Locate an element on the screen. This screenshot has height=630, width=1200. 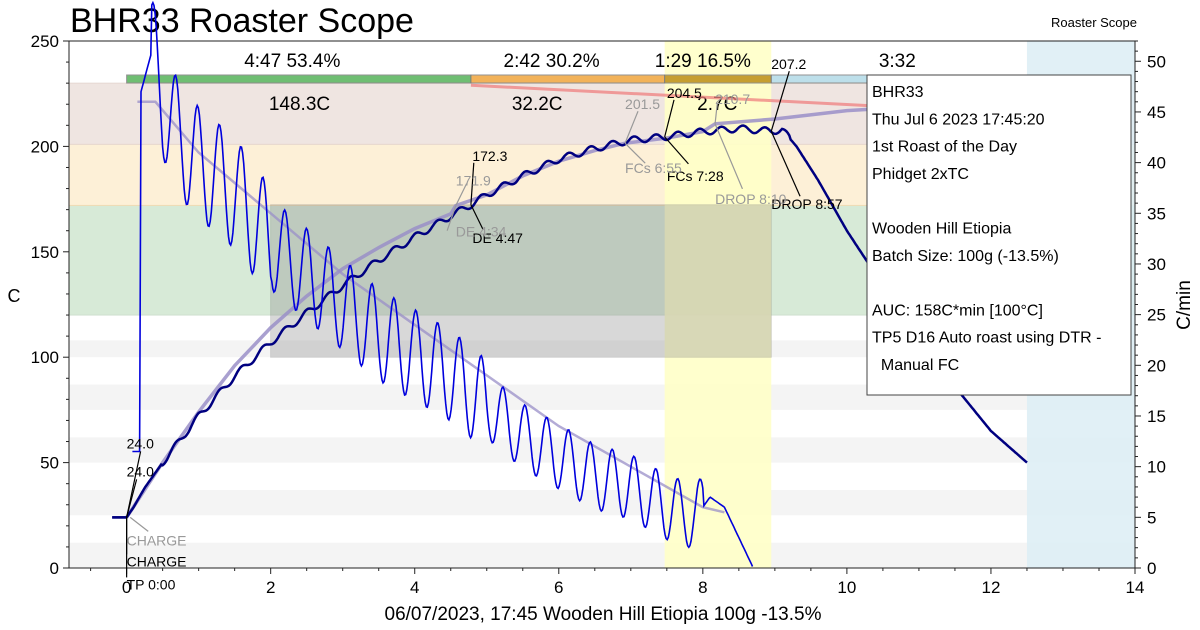
y-left-tick-label: 200 is located at coordinates (45, 146).